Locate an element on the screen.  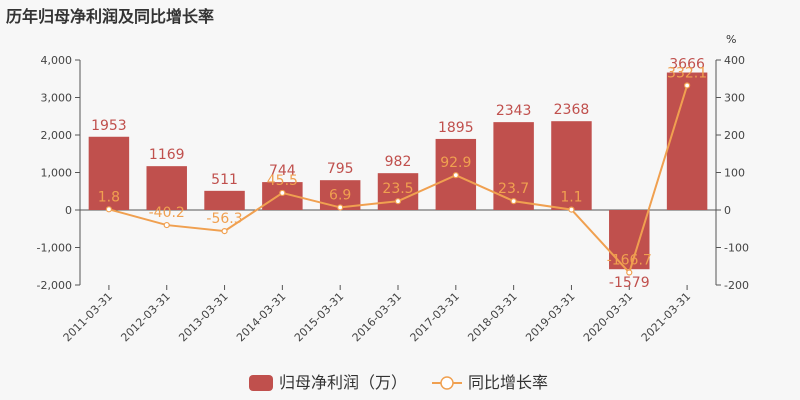
growth-value-label: -166.7 is located at coordinates (629, 261).